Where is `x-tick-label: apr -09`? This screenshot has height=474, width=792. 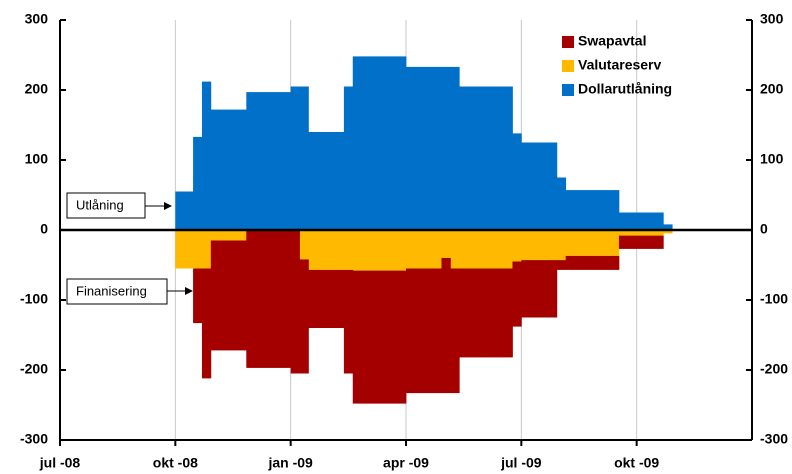
x-tick-label: apr -09 is located at coordinates (406, 463).